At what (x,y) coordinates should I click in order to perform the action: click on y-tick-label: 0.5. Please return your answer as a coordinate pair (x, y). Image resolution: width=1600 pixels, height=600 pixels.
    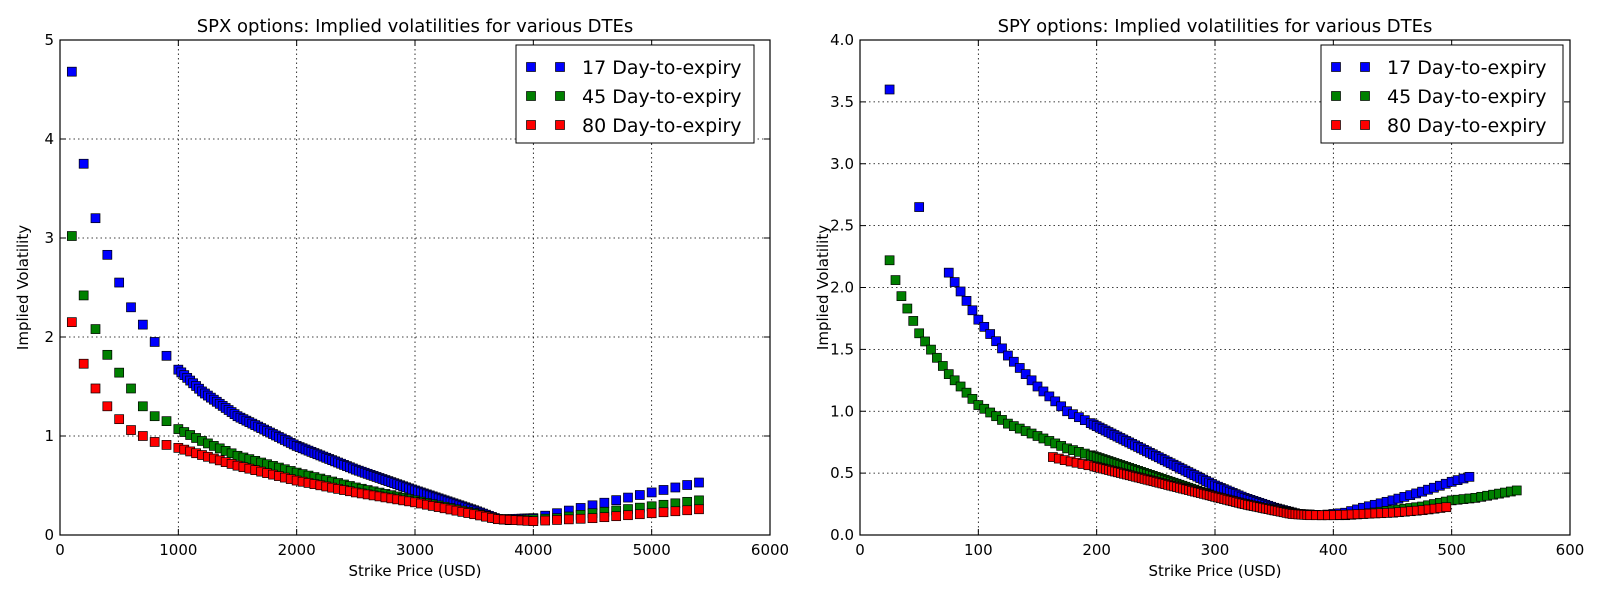
    Looking at the image, I should click on (842, 473).